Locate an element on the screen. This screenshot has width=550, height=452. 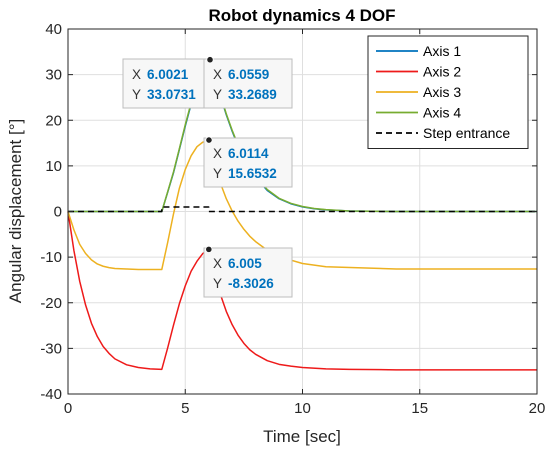
legend-label: Axis 3 is located at coordinates (442, 92).